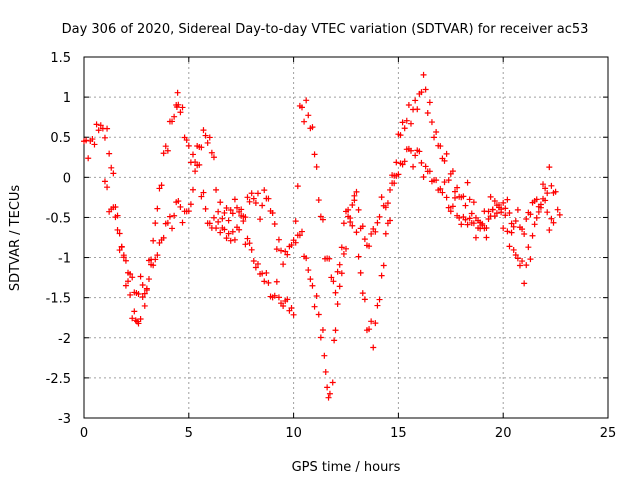 Image resolution: width=640 pixels, height=480 pixels. Describe the element at coordinates (60, 138) in the screenshot. I see `y-tick-label: 0.5` at that location.